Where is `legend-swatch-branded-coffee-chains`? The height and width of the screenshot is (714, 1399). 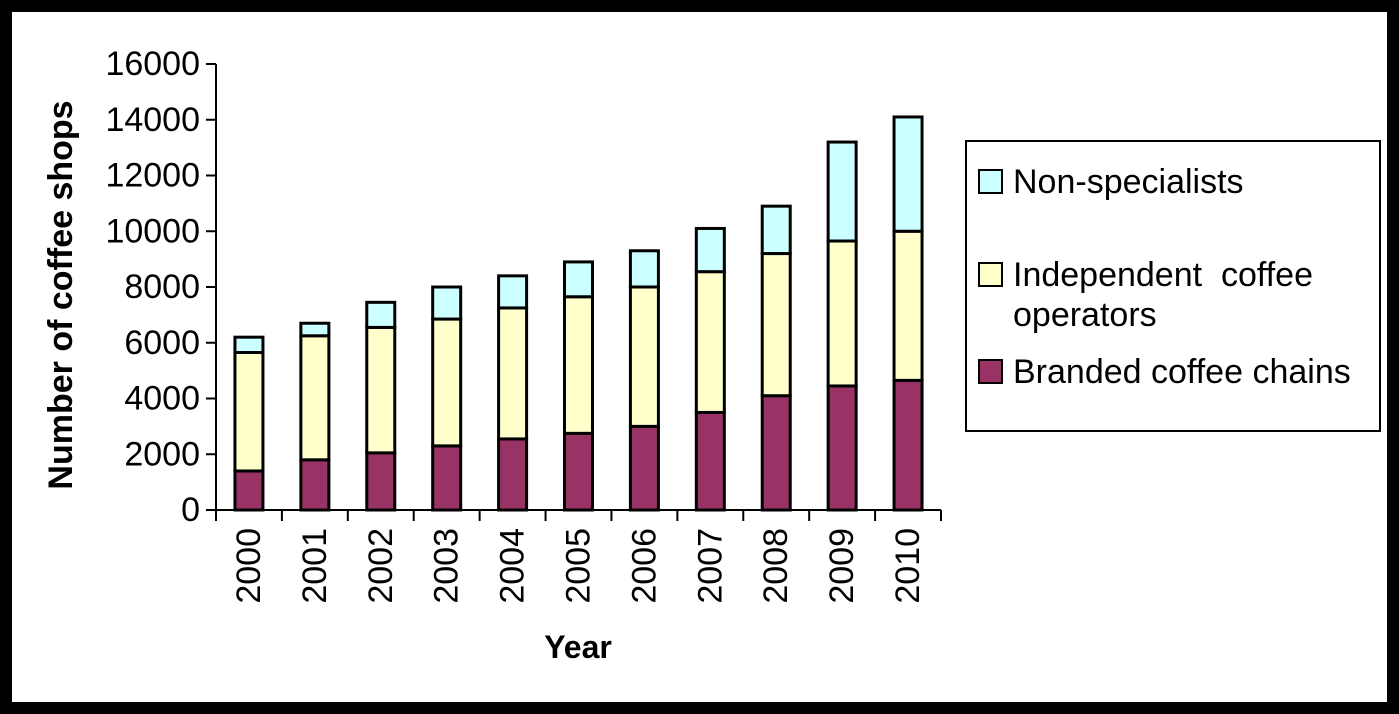
legend-swatch-branded-coffee-chains is located at coordinates (990, 371).